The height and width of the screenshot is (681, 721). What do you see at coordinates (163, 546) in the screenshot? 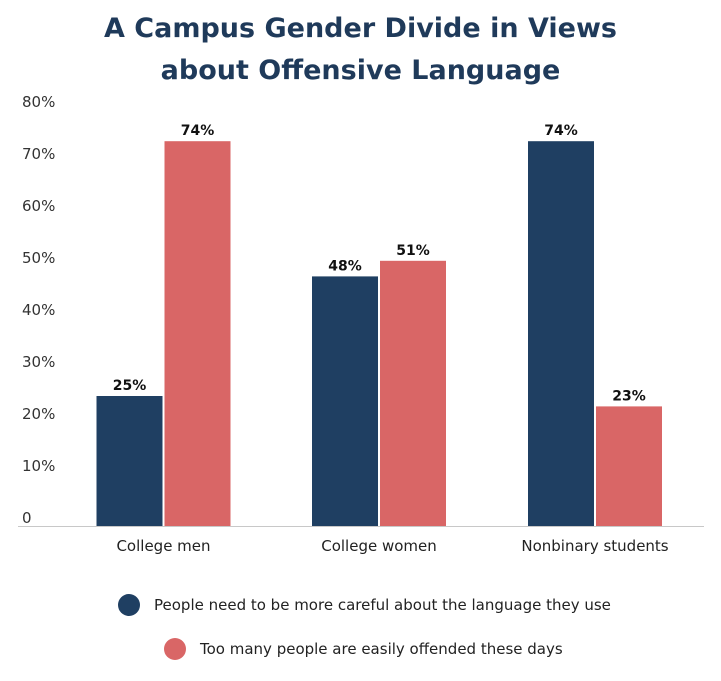
I see `x-category-label: College men` at bounding box center [163, 546].